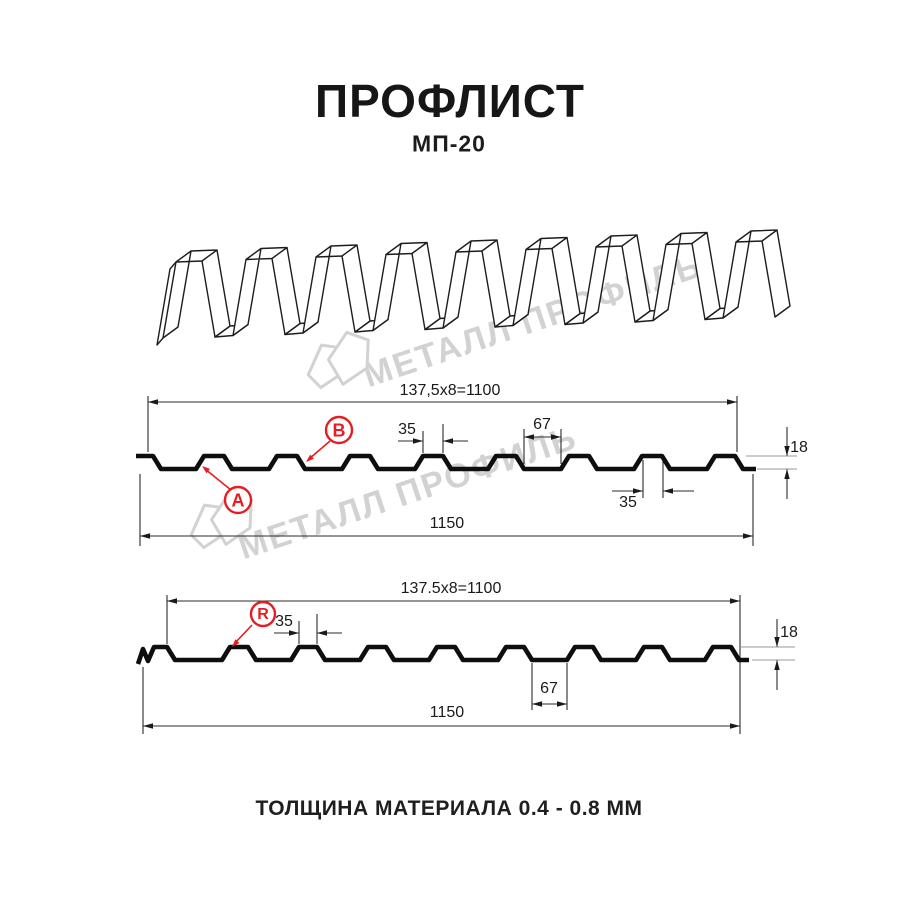  Describe the element at coordinates (799, 447) in the screenshot. I see `dim-height-top: 18` at that location.